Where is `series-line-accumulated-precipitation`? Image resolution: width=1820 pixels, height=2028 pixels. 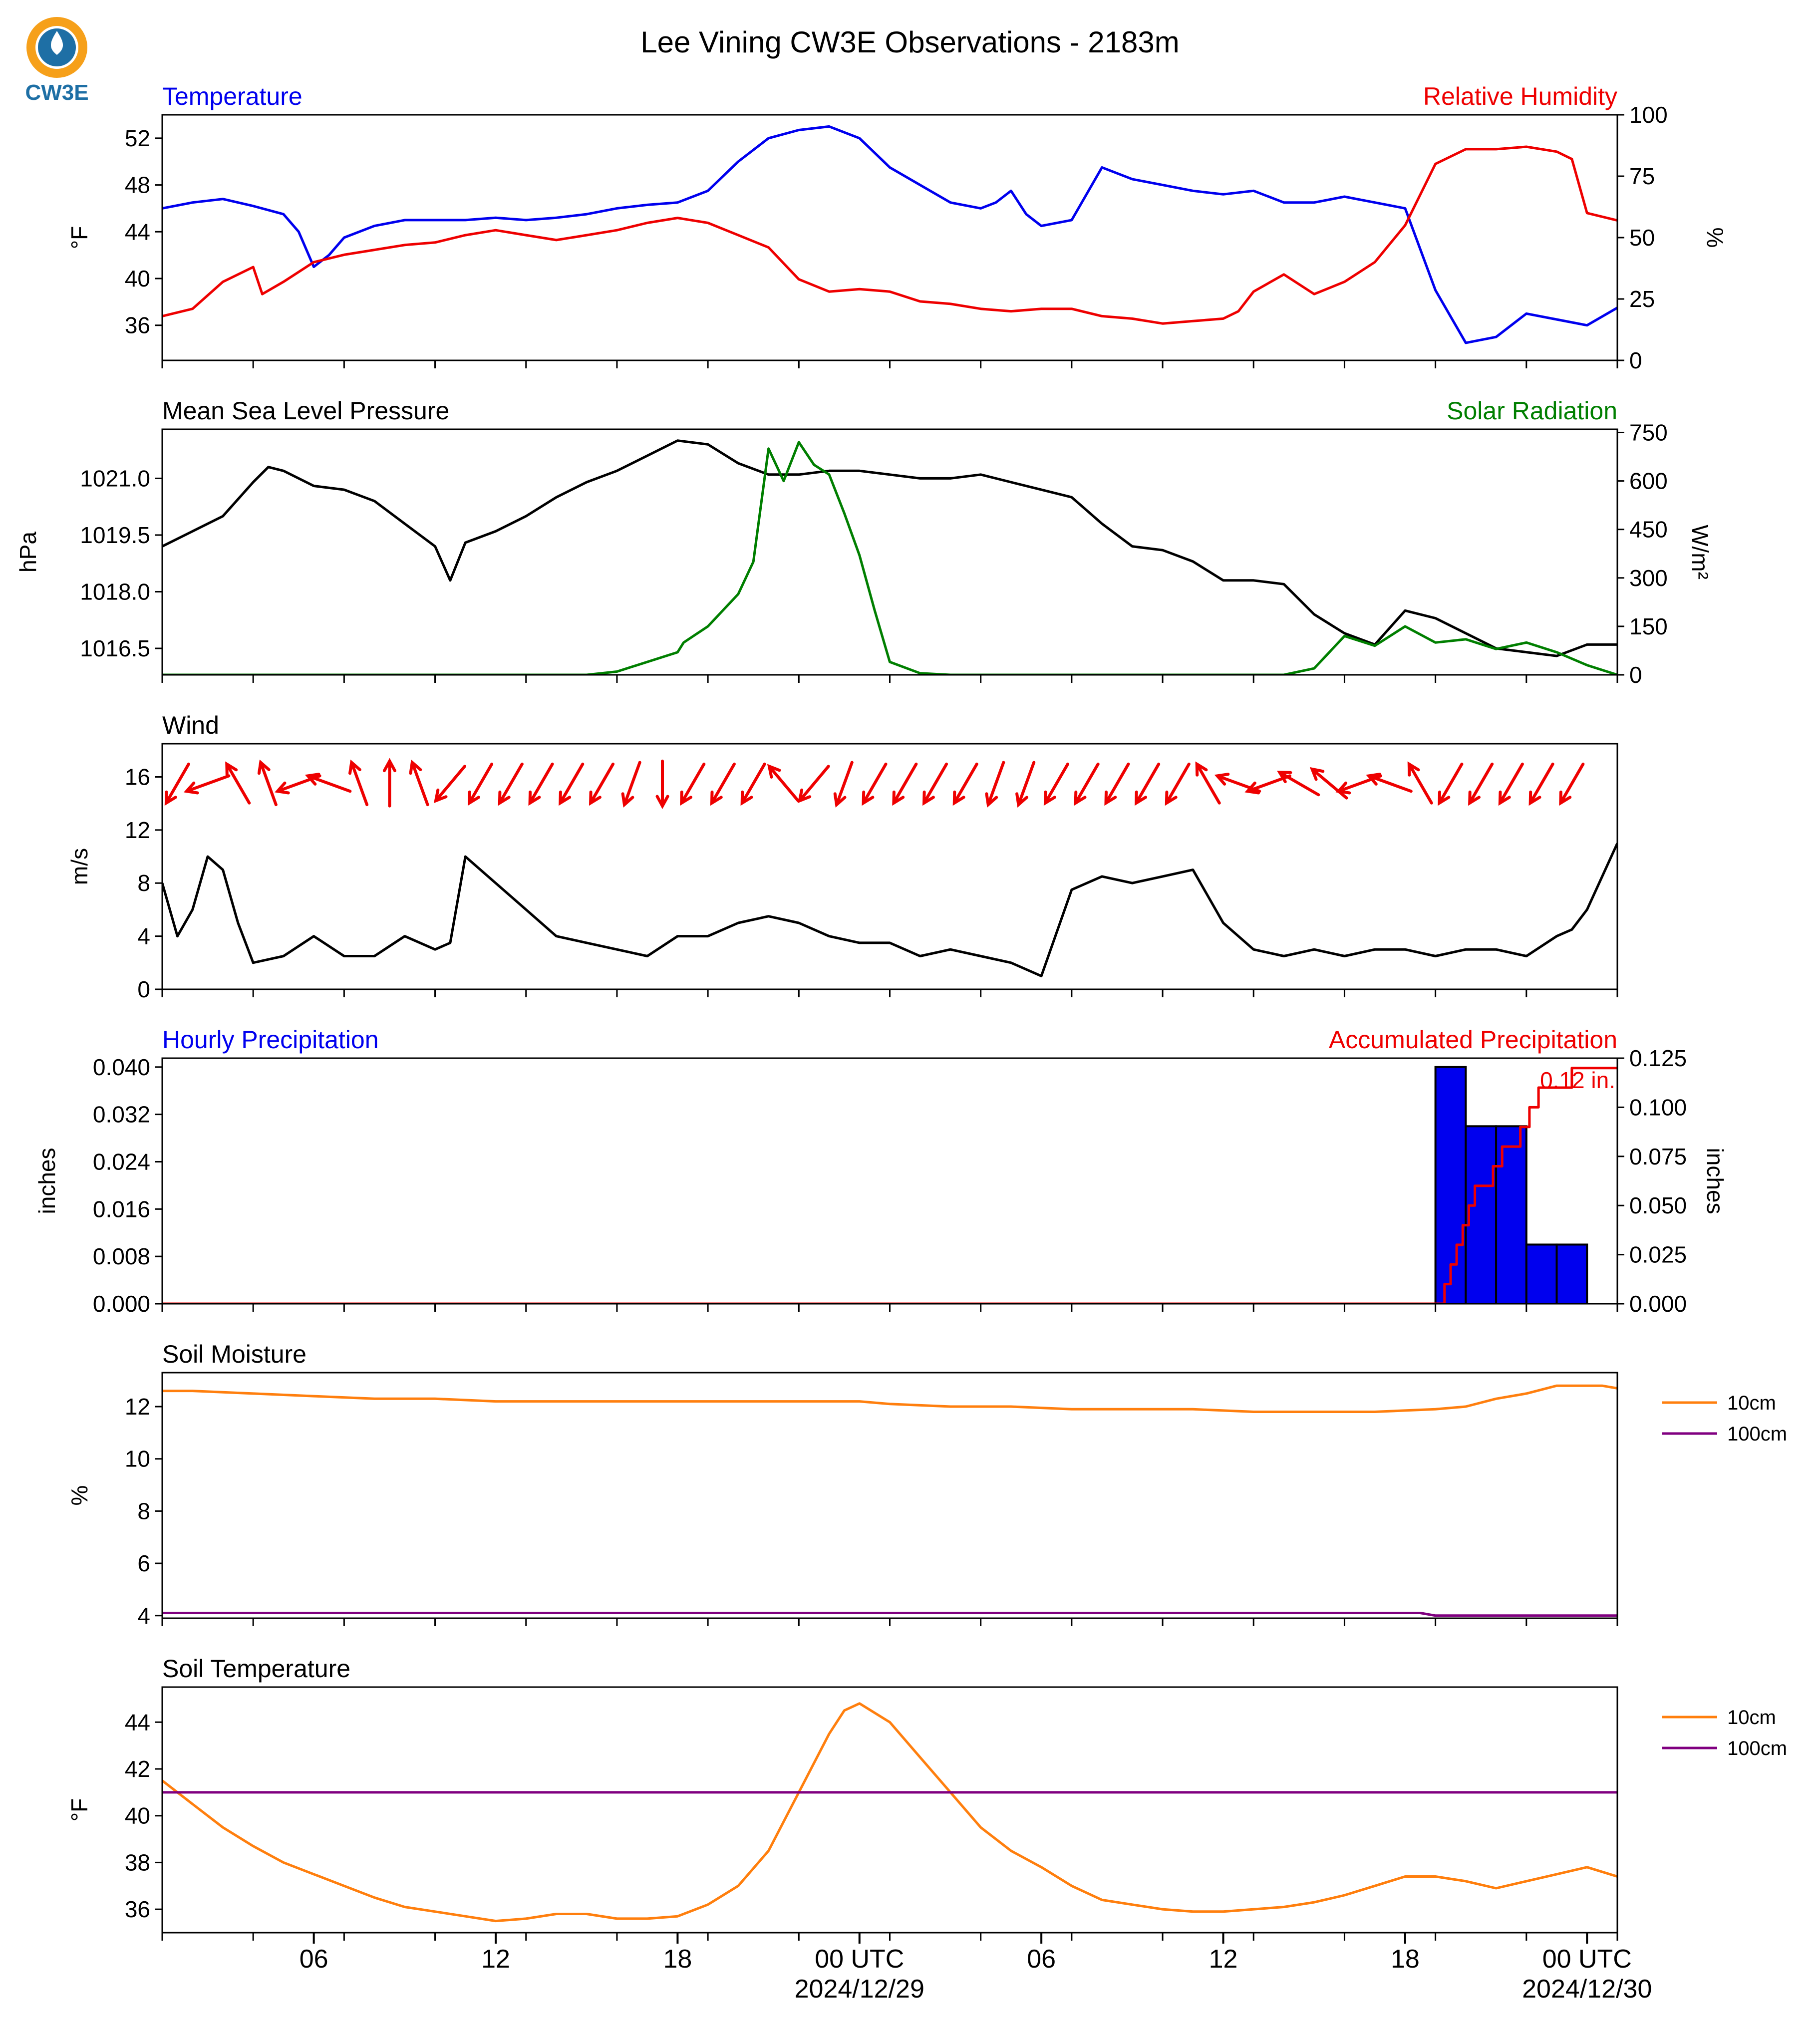 series-line-accumulated-precipitation is located at coordinates (889, 1185).